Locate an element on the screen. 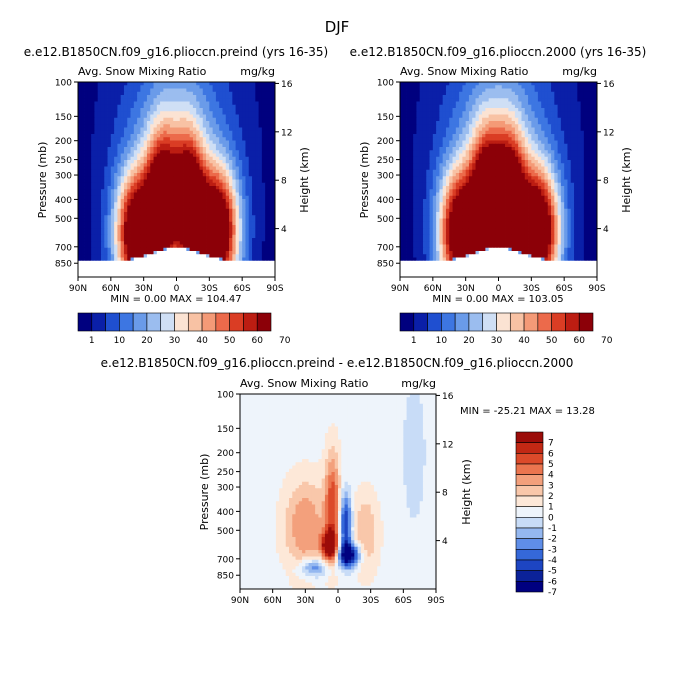 The height and width of the screenshot is (678, 675). panel-preind-ylabel: Pressure (mb) is located at coordinates (42, 180).